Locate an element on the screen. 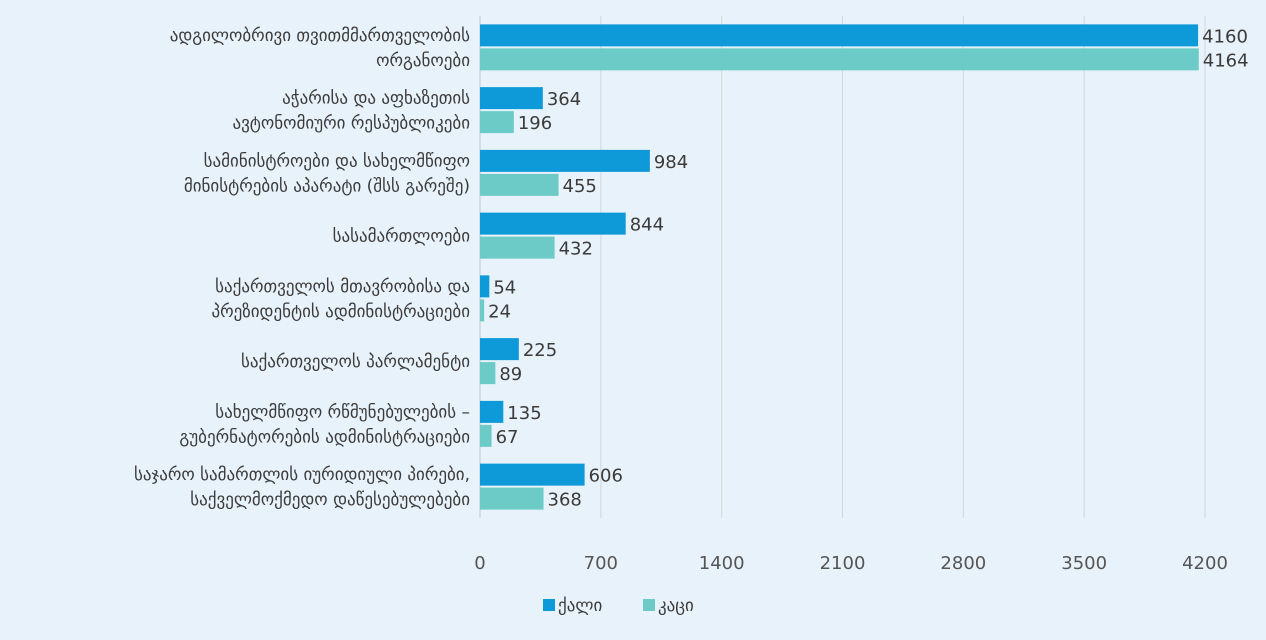 This screenshot has height=640, width=1266. category-label: სასამართლოები is located at coordinates (401, 237).